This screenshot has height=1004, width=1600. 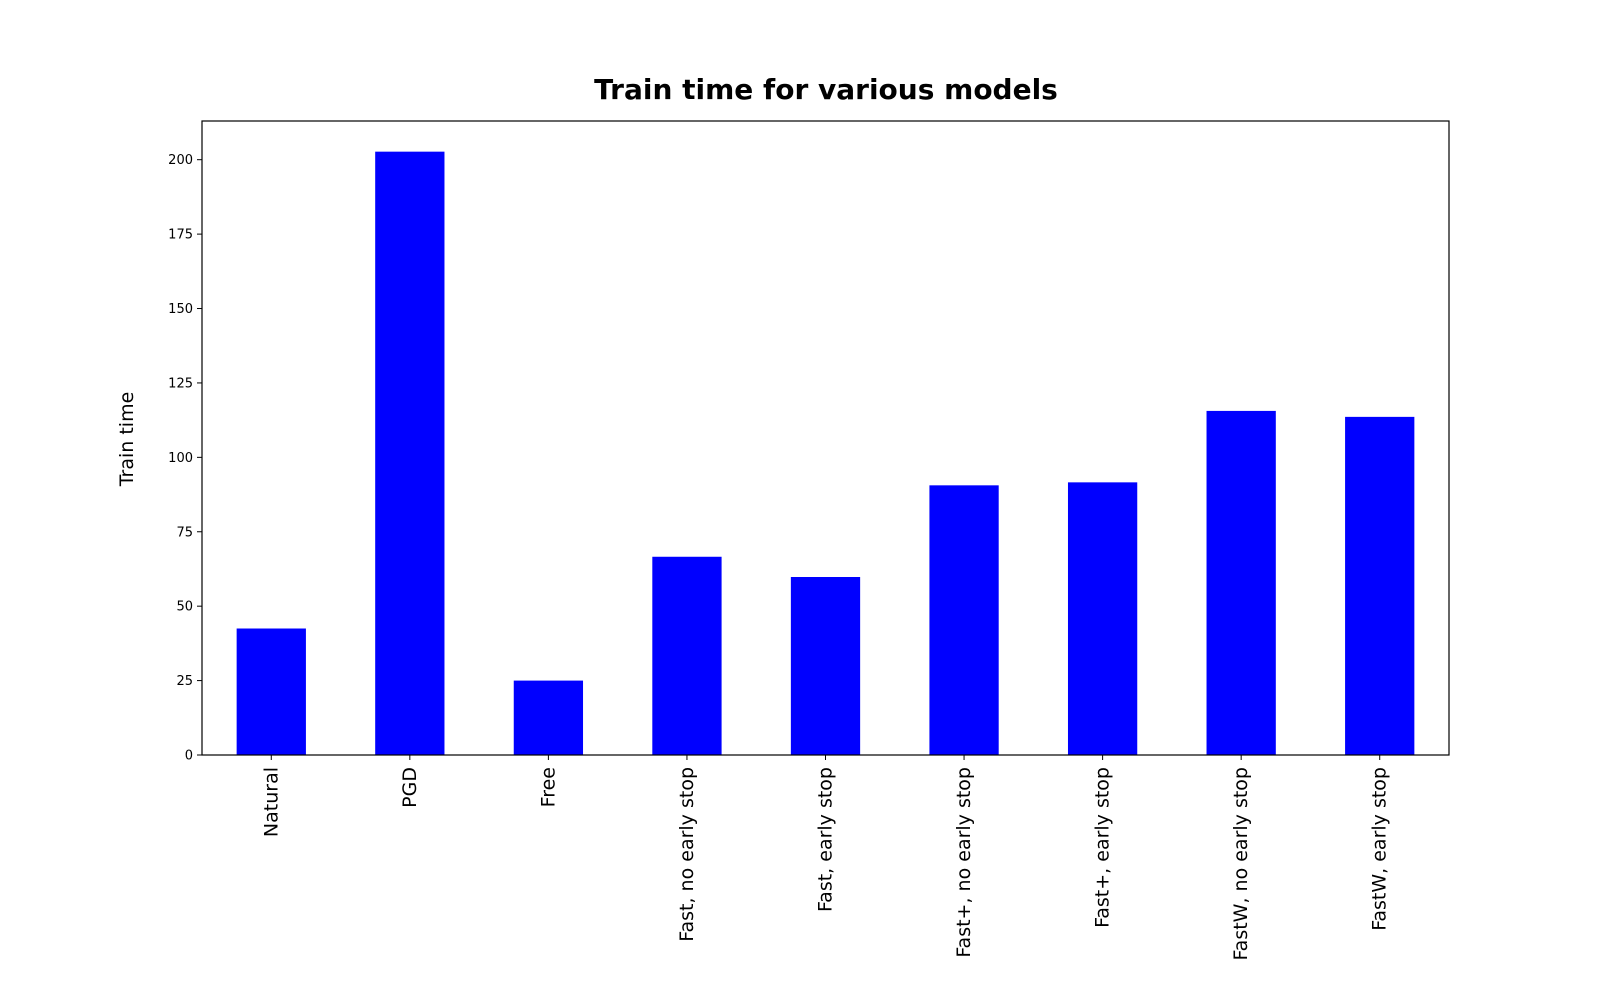 What do you see at coordinates (180, 458) in the screenshot?
I see `y-tick-label-4: 100` at bounding box center [180, 458].